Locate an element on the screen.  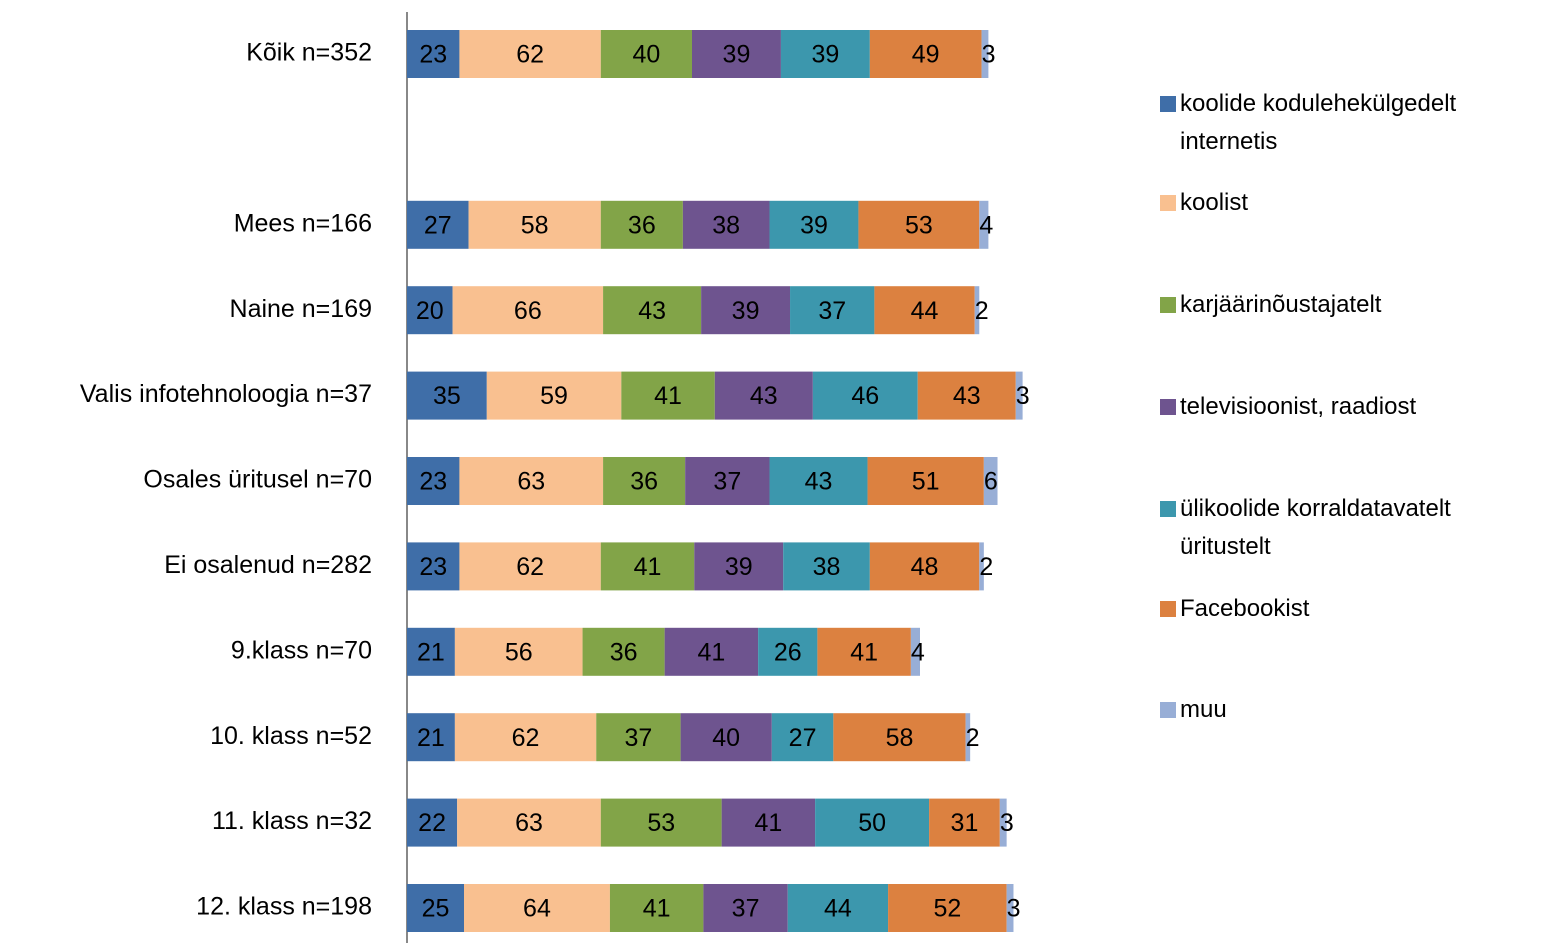
category-label: Ei osalenud n=282 is located at coordinates (268, 565).